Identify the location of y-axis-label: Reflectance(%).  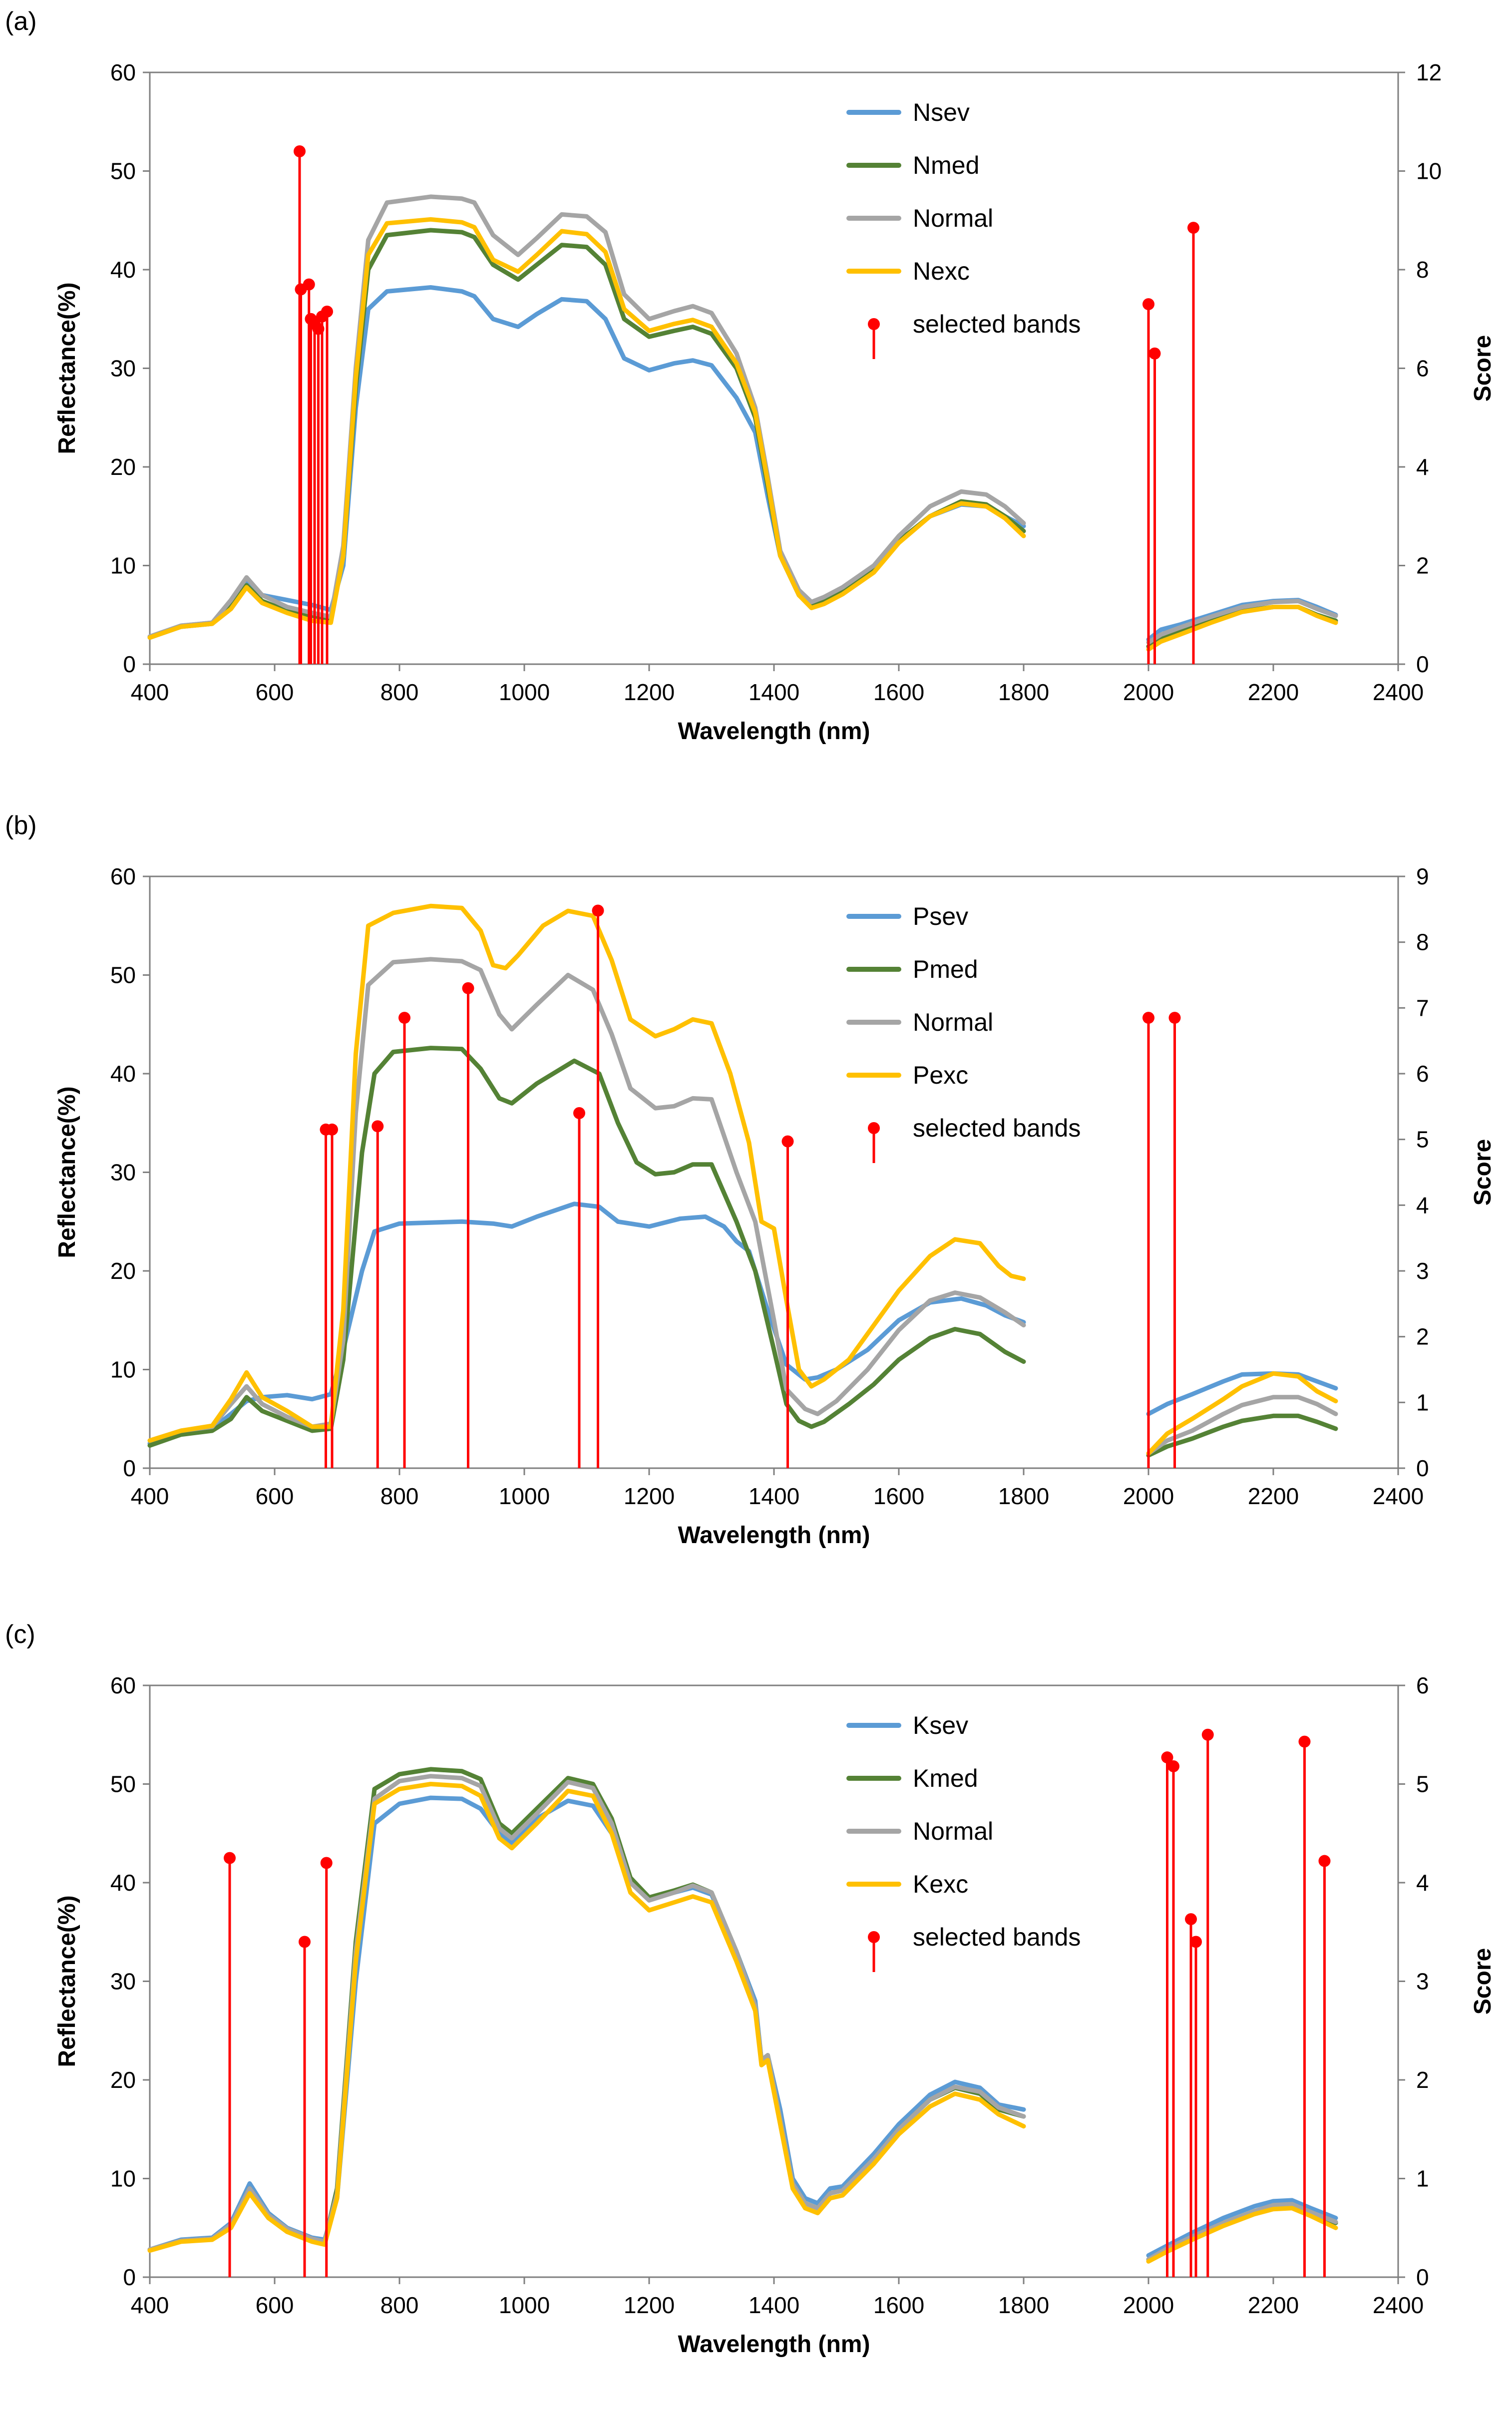
(67, 368).